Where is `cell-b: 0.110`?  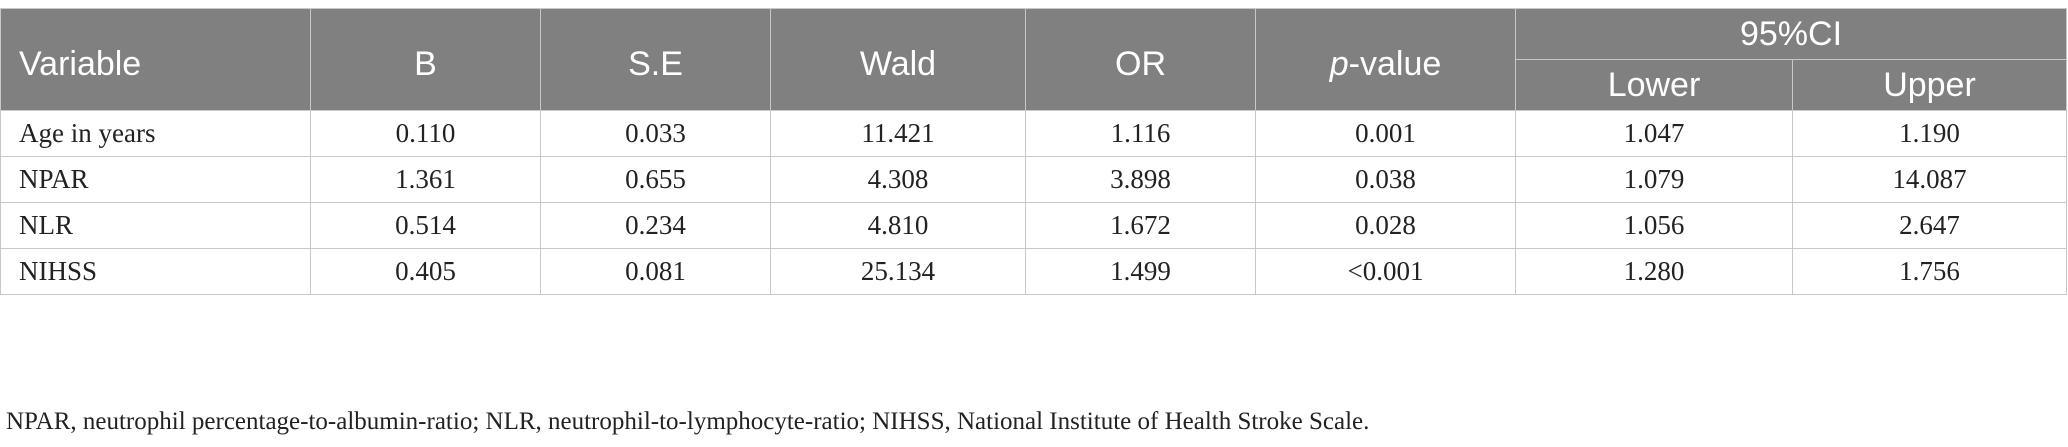
cell-b: 0.110 is located at coordinates (425, 133).